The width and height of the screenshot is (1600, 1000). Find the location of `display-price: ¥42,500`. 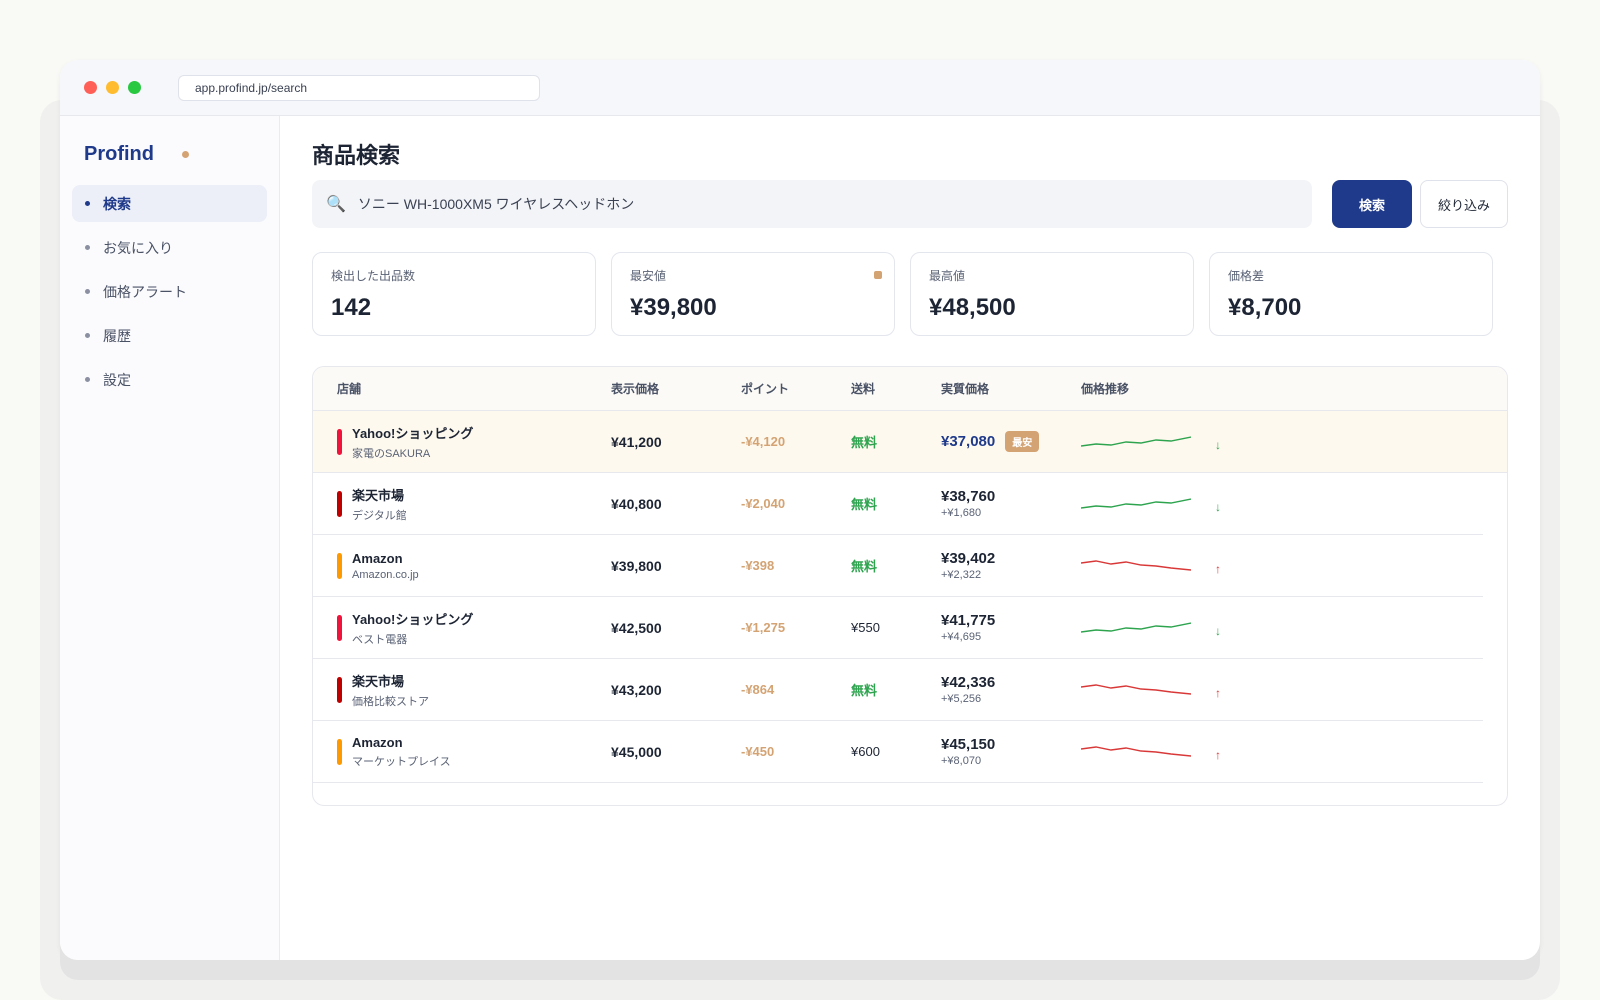

display-price: ¥42,500 is located at coordinates (636, 627).